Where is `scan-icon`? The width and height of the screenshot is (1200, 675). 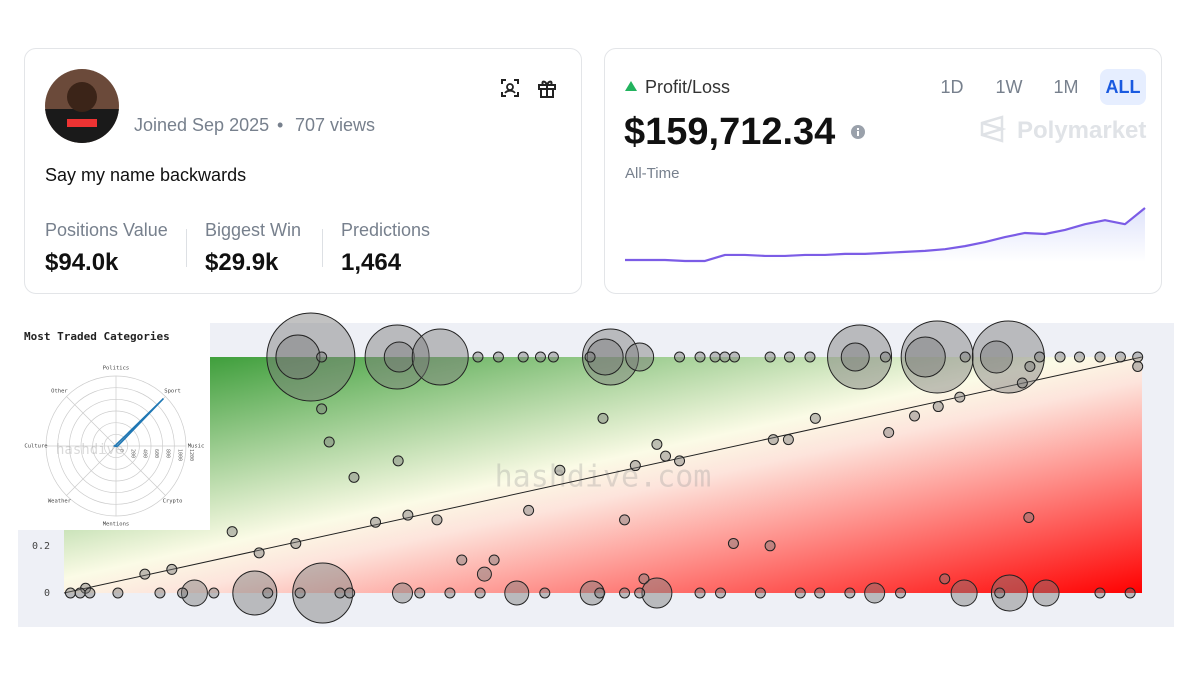
scan-icon is located at coordinates (510, 88).